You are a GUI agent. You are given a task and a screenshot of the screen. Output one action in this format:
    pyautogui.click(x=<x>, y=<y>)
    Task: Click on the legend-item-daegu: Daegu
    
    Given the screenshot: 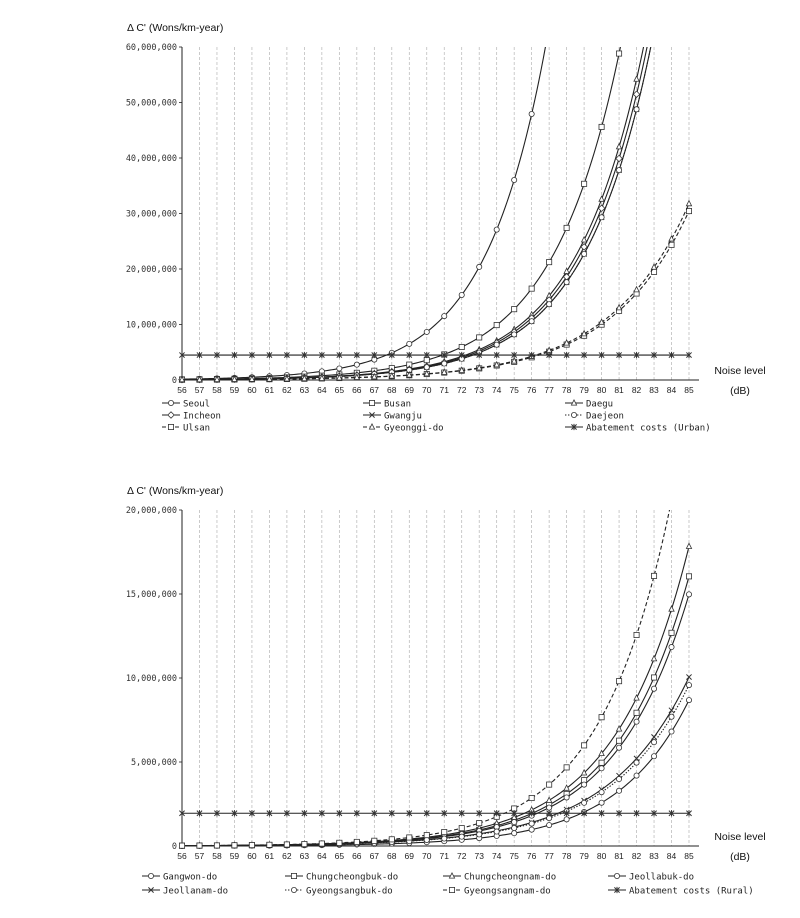 What is the action you would take?
    pyautogui.click(x=589, y=404)
    